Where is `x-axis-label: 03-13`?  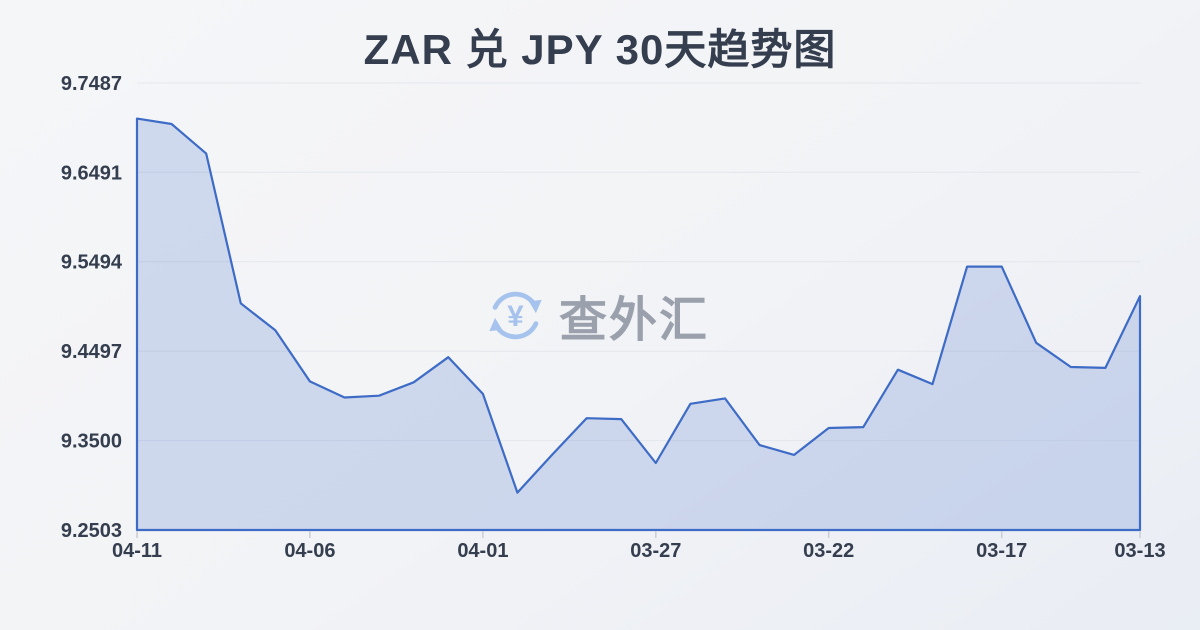 x-axis-label: 03-13 is located at coordinates (1139, 551).